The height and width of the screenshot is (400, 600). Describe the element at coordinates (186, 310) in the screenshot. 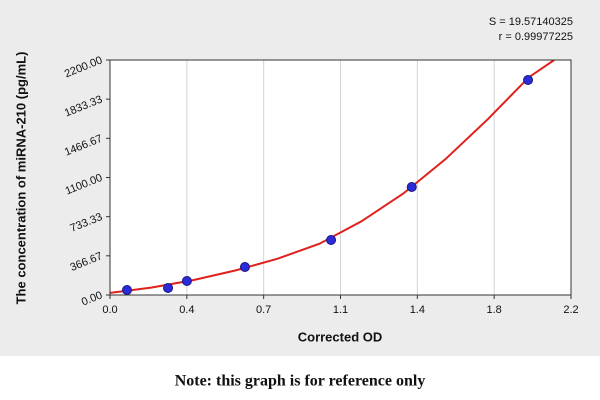

I see `x-tick-label: 0.4` at that location.